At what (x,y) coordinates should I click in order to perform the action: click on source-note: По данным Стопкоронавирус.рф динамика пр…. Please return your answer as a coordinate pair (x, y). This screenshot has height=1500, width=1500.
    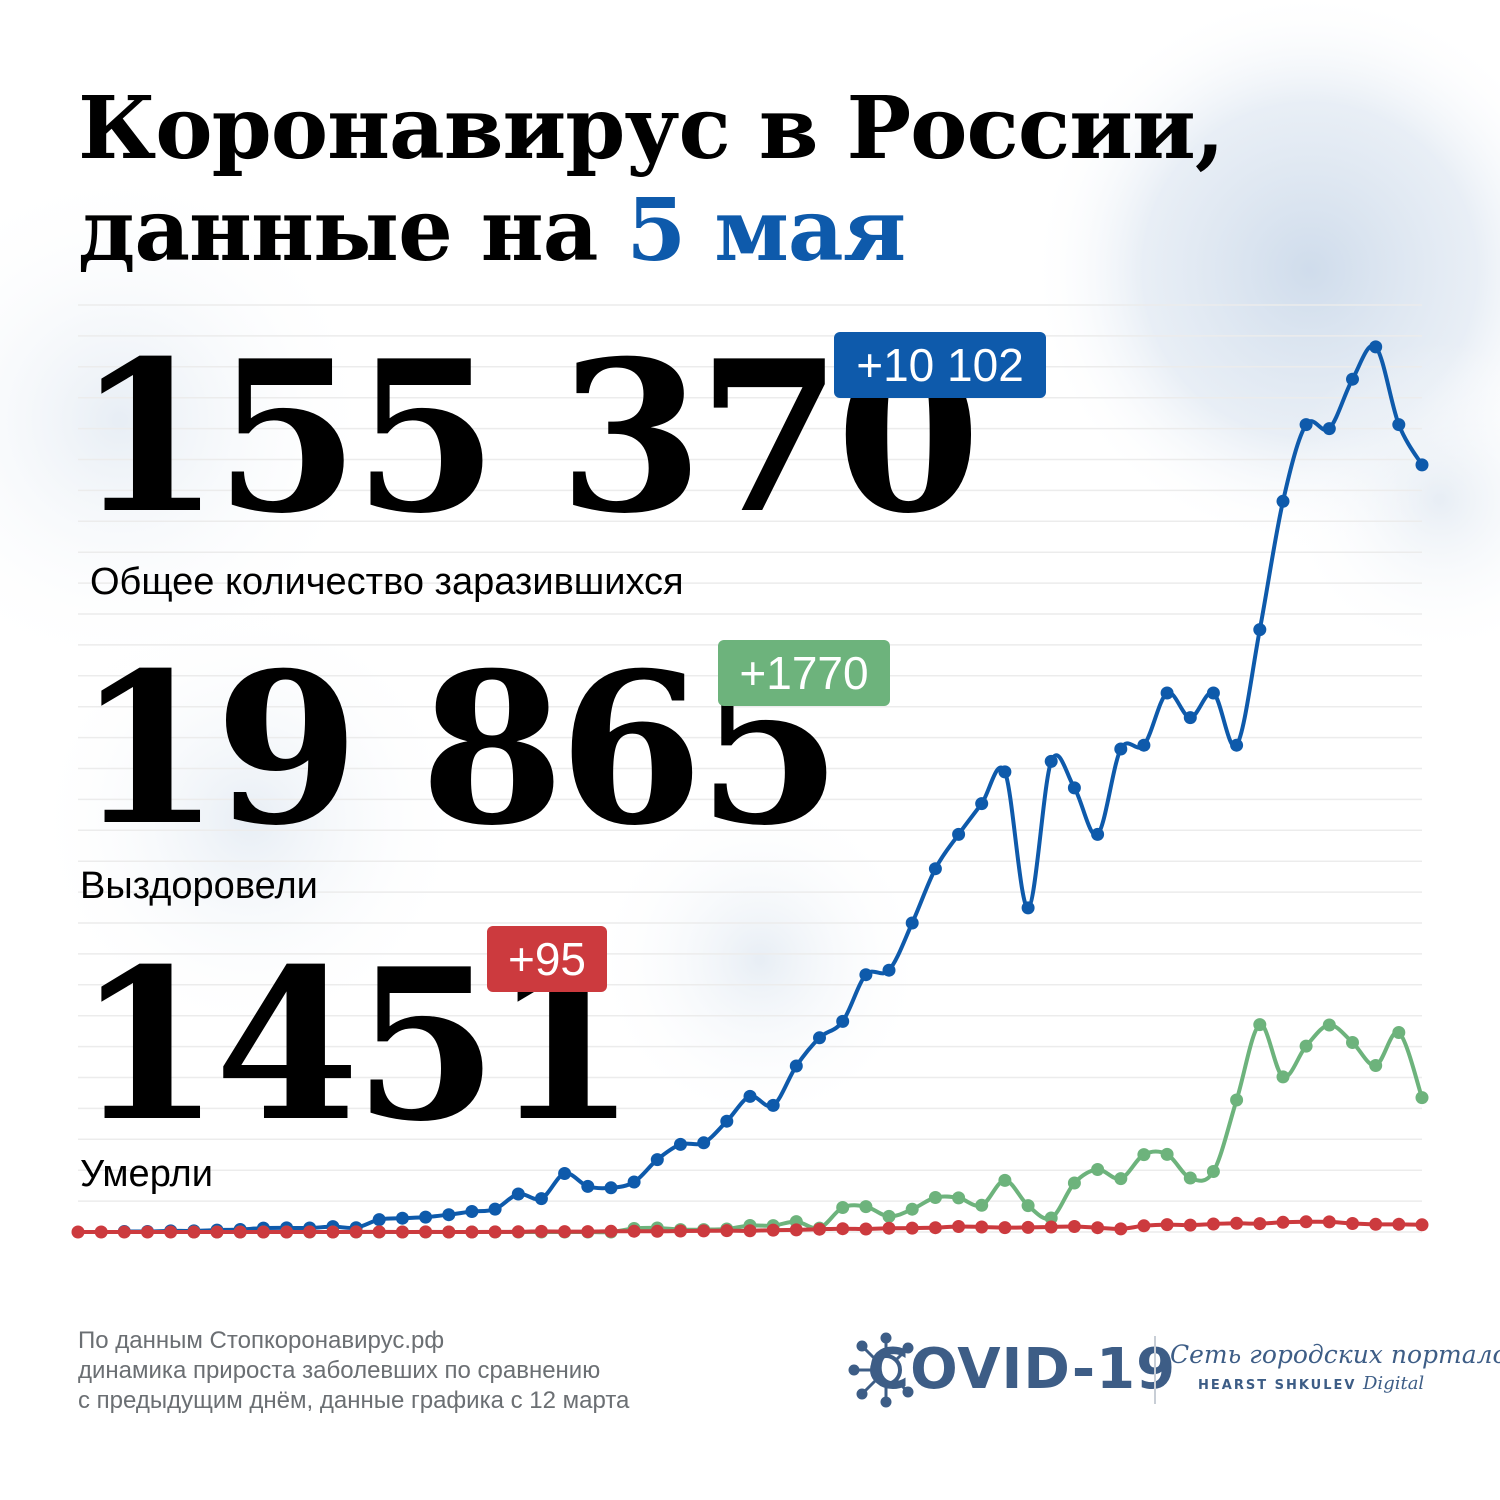
    Looking at the image, I should click on (353, 1371).